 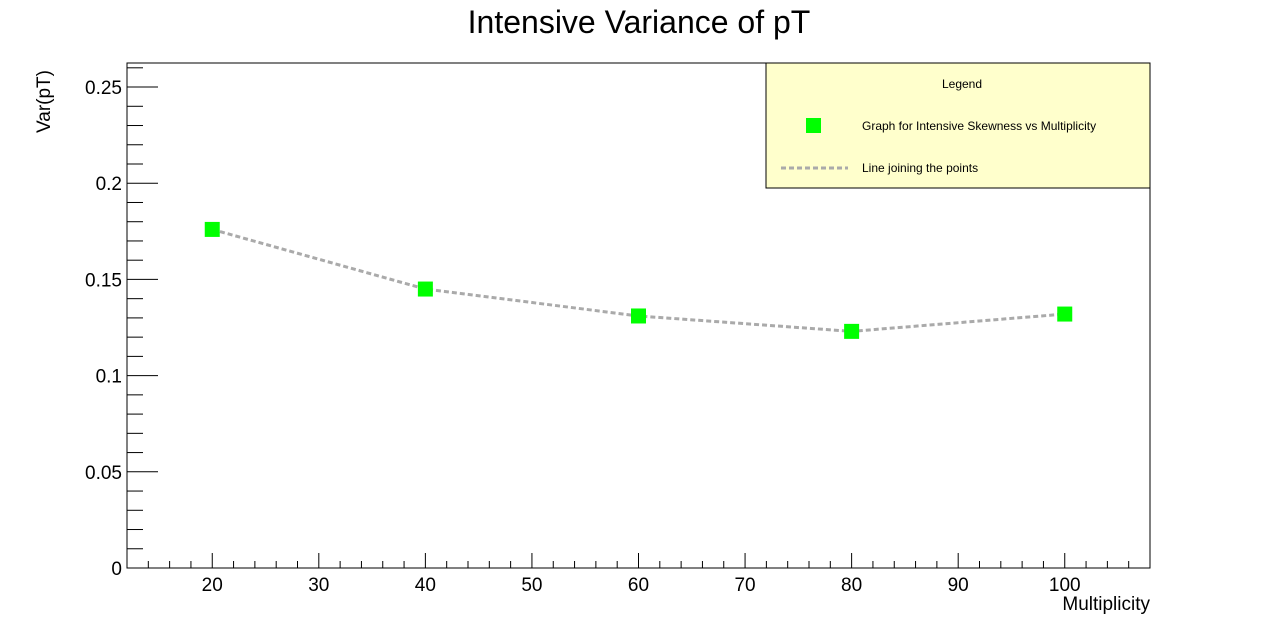 I want to click on chart-title: Intensive Variance of pT, so click(x=639, y=22).